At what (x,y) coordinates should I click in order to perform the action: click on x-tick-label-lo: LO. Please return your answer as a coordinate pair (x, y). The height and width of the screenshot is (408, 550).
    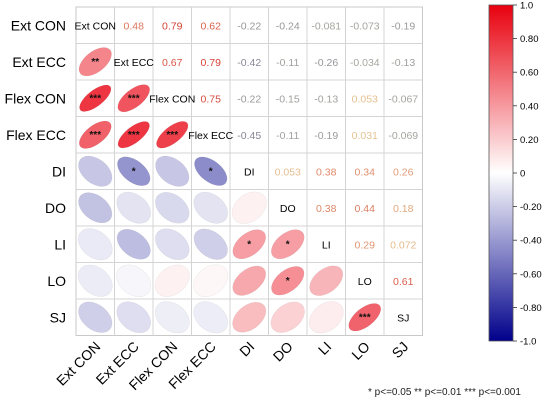
    Looking at the image, I should click on (360, 350).